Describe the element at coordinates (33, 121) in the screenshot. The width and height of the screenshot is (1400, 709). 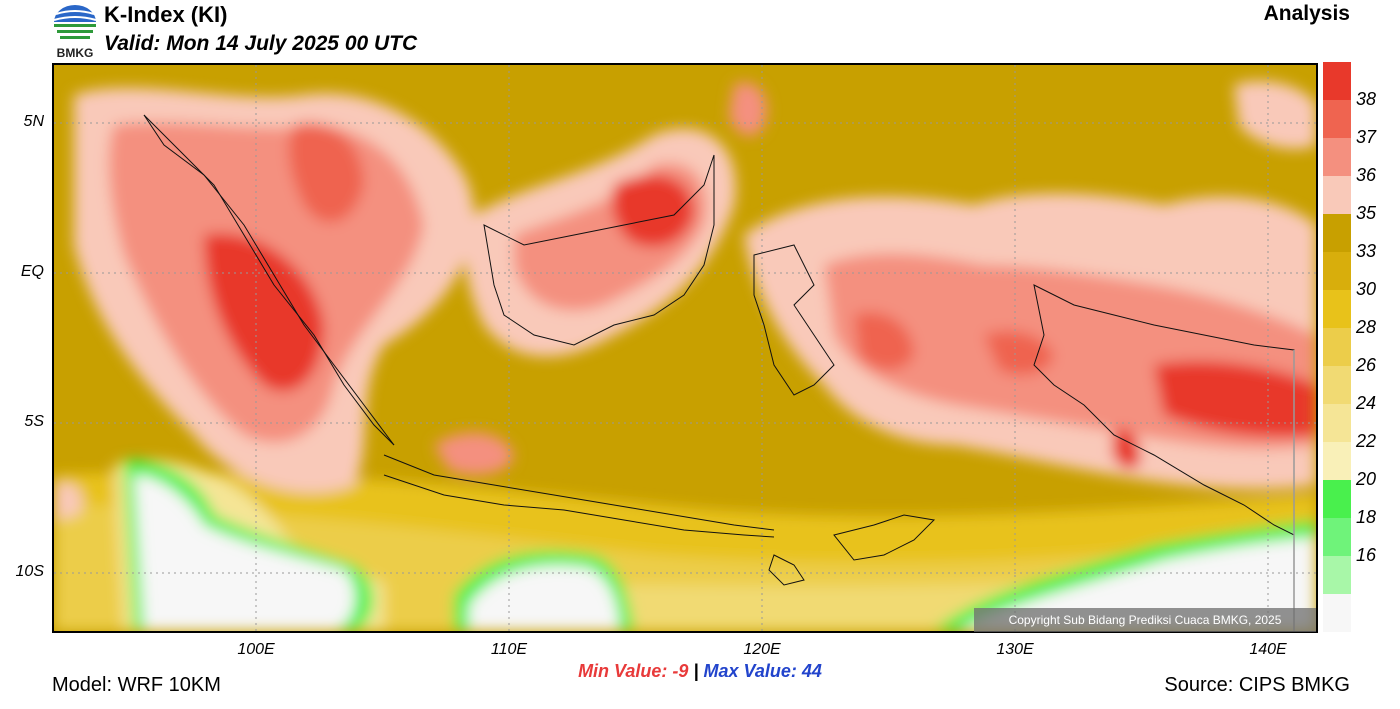
I see `lat-label-5n: 5N` at that location.